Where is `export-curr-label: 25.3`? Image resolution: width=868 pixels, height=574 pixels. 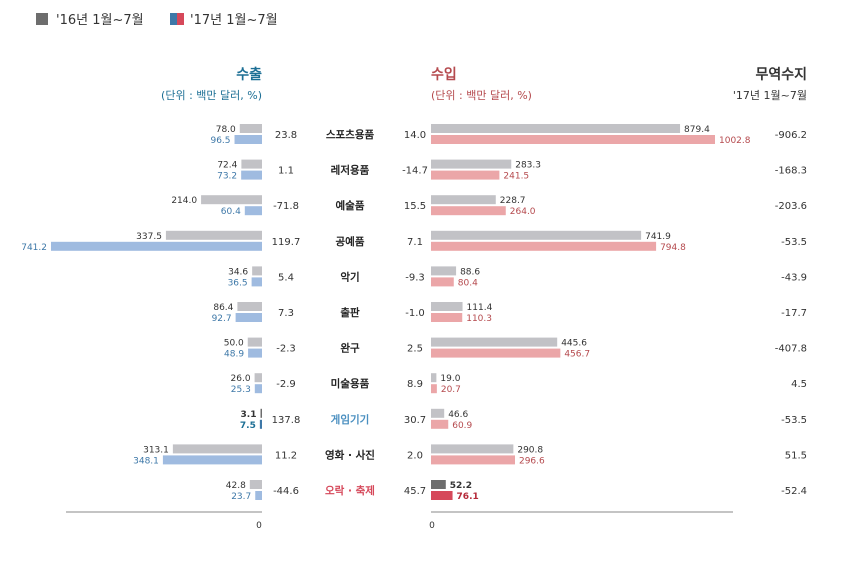 export-curr-label: 25.3 is located at coordinates (241, 390).